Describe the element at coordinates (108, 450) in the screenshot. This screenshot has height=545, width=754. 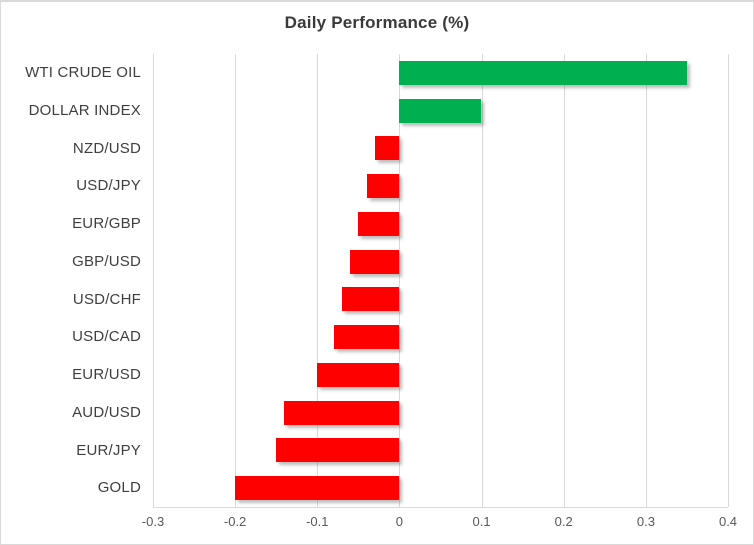
I see `category-label: EUR/JPY` at that location.